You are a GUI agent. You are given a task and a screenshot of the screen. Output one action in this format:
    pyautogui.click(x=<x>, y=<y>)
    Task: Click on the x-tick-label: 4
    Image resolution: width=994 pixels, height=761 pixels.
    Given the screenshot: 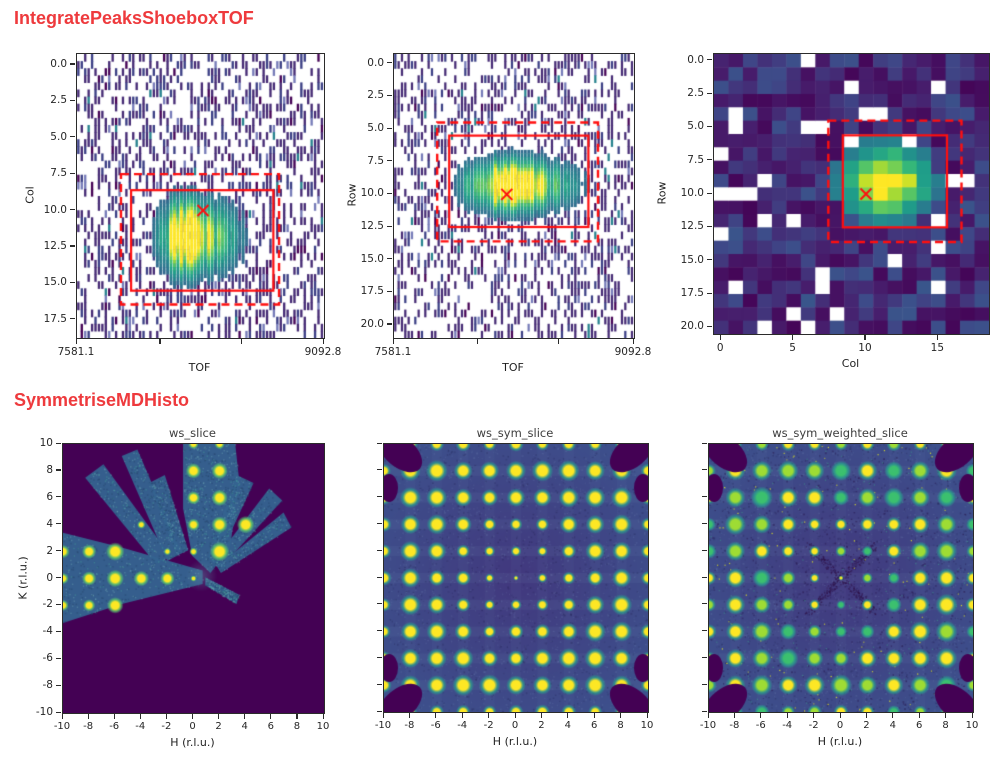 What is the action you would take?
    pyautogui.click(x=892, y=725)
    